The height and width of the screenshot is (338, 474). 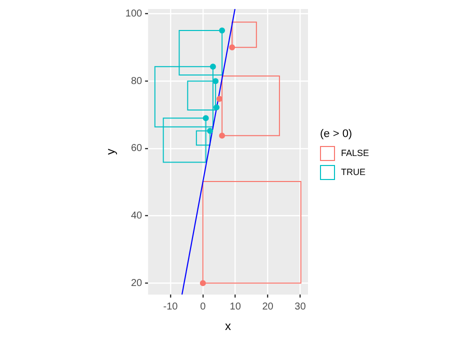 What do you see at coordinates (228, 326) in the screenshot?
I see `x-axis-title: x` at bounding box center [228, 326].